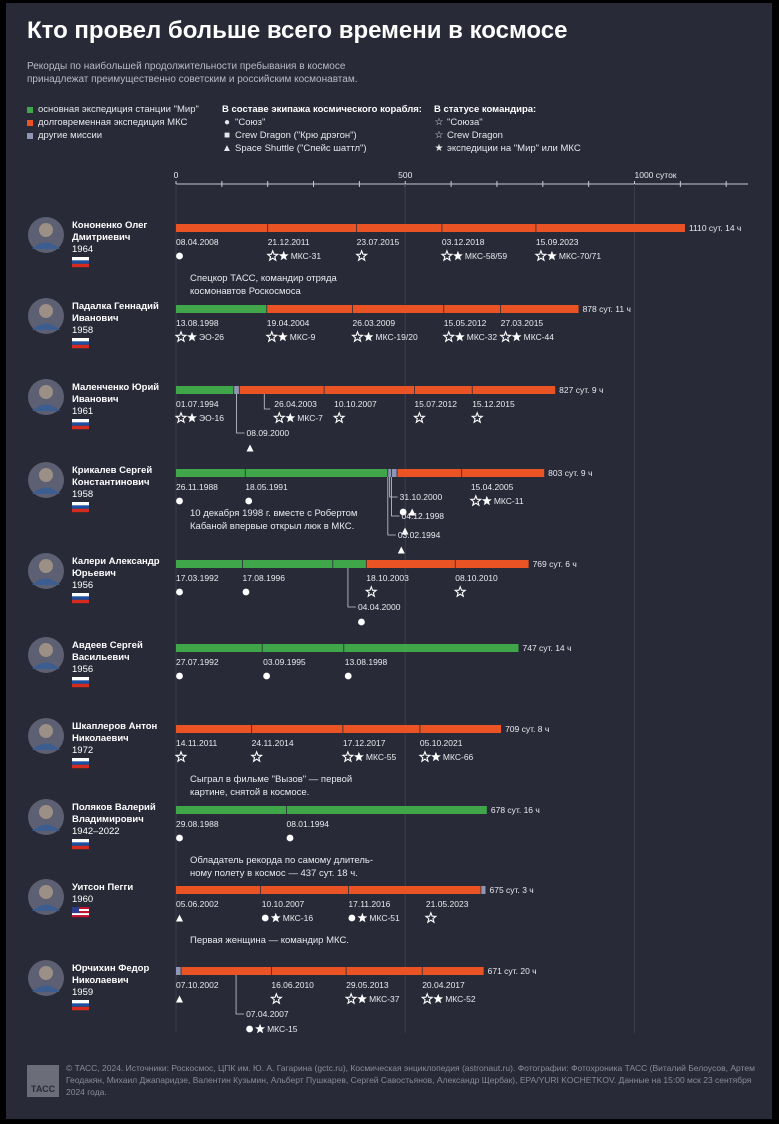 The width and height of the screenshot is (779, 1124). Describe the element at coordinates (492, 487) in the screenshot. I see `event-date: 15.04.2005` at that location.